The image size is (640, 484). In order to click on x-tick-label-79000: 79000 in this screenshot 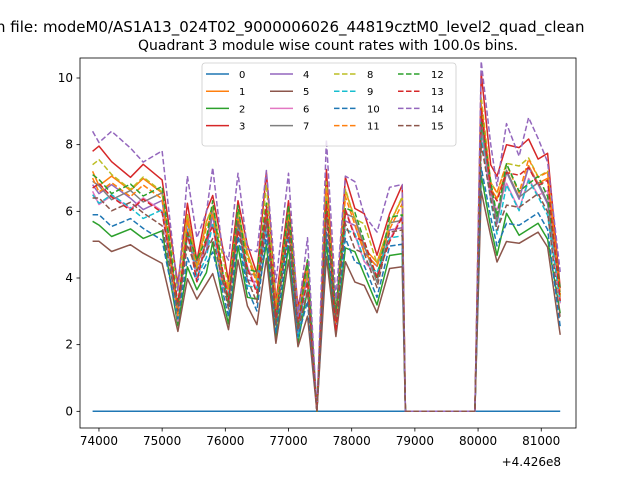, I will do `click(415, 441)`.